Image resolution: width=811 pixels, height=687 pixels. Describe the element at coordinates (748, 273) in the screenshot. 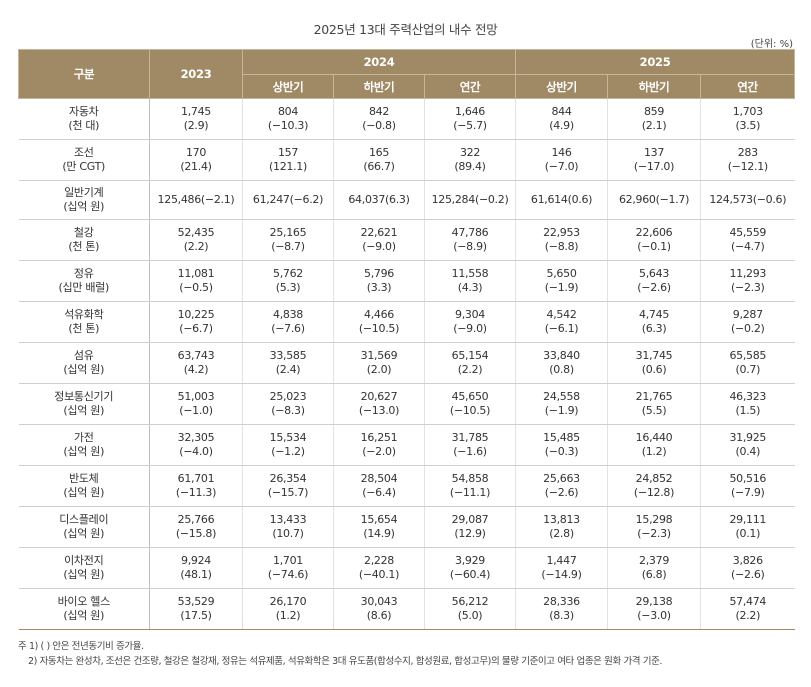

I see `cell-value: 11,293` at that location.